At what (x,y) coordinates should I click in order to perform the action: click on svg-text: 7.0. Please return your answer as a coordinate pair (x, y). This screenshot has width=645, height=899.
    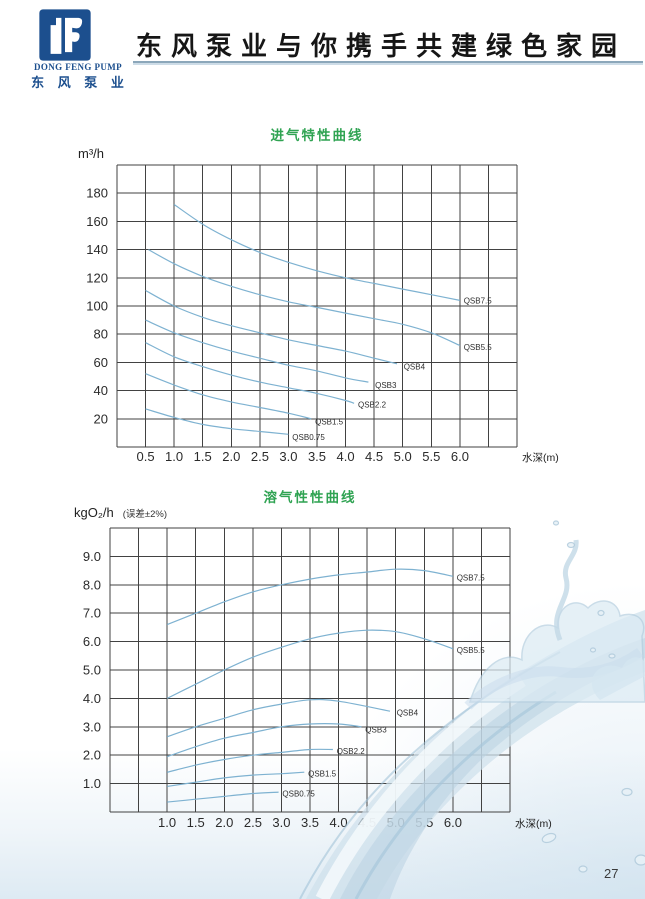
    Looking at the image, I should click on (92, 613).